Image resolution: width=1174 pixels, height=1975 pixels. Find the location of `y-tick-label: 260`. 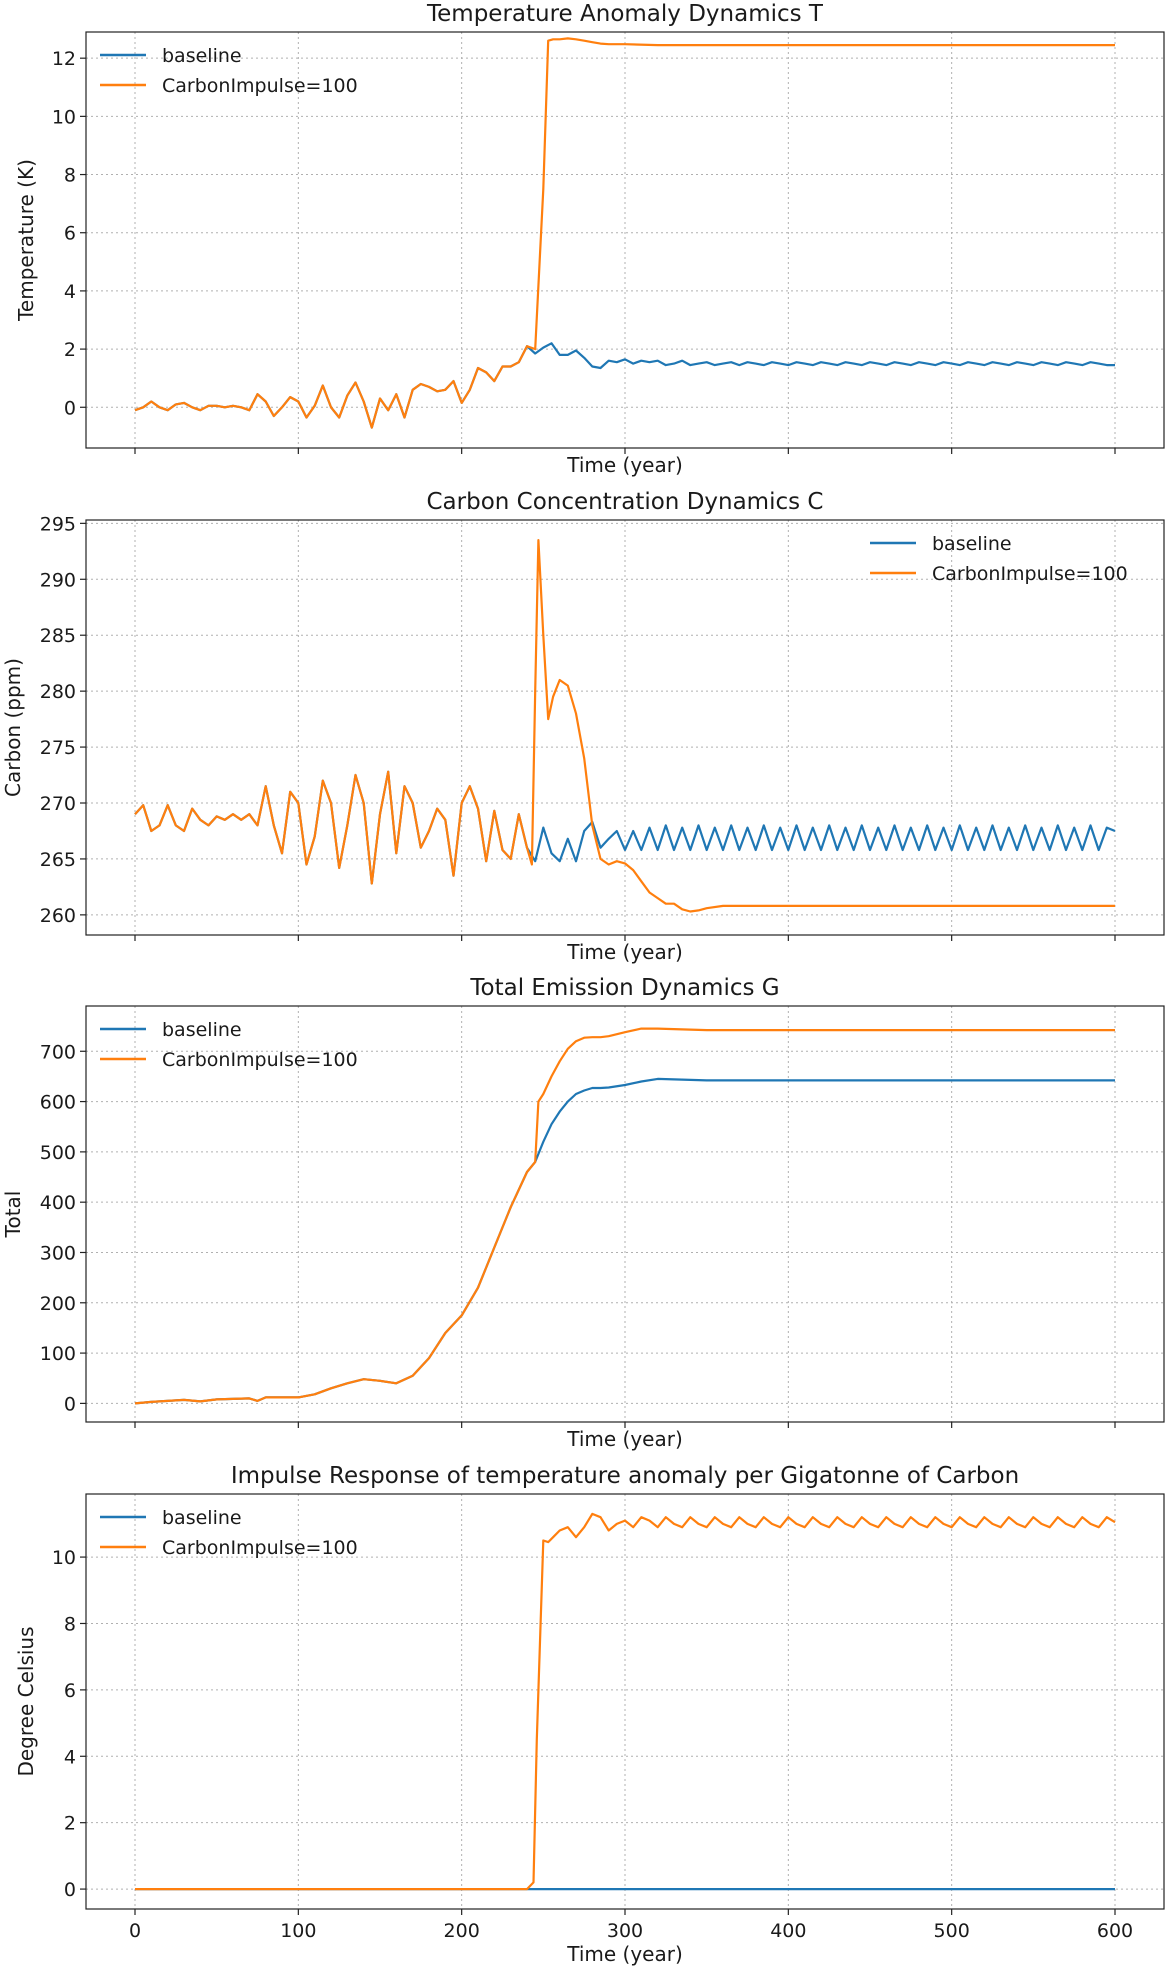

y-tick-label: 260 is located at coordinates (58, 916).